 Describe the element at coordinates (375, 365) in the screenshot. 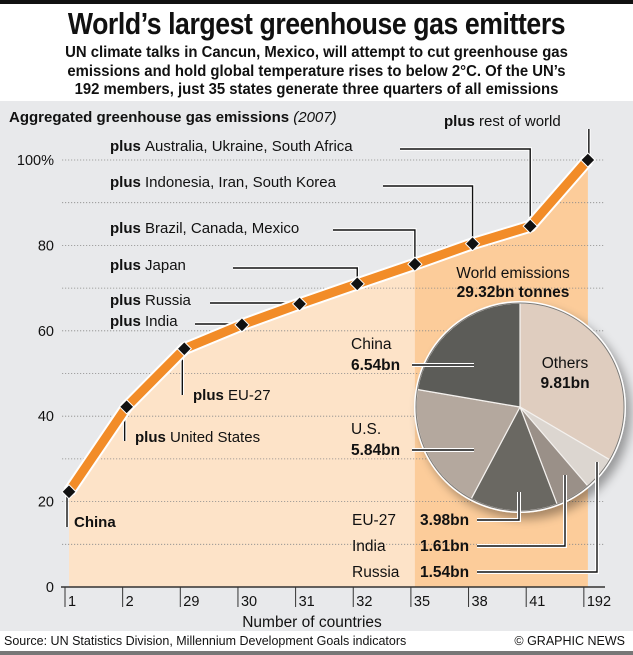

I see `pie-slice-value: 6.54bn` at that location.